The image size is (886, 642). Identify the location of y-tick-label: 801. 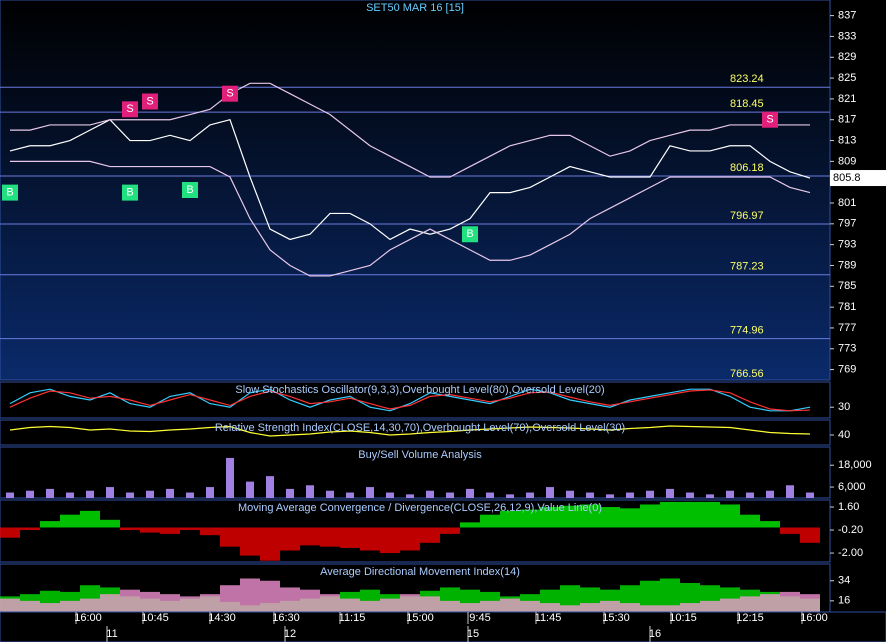
(847, 203).